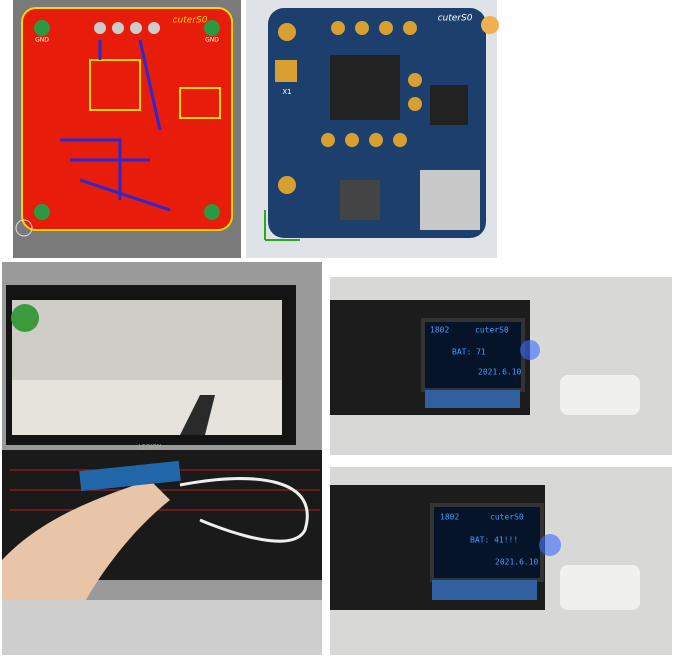 The width and height of the screenshot is (680, 659). Describe the element at coordinates (244, 510) in the screenshot. I see `usb-cable` at that location.